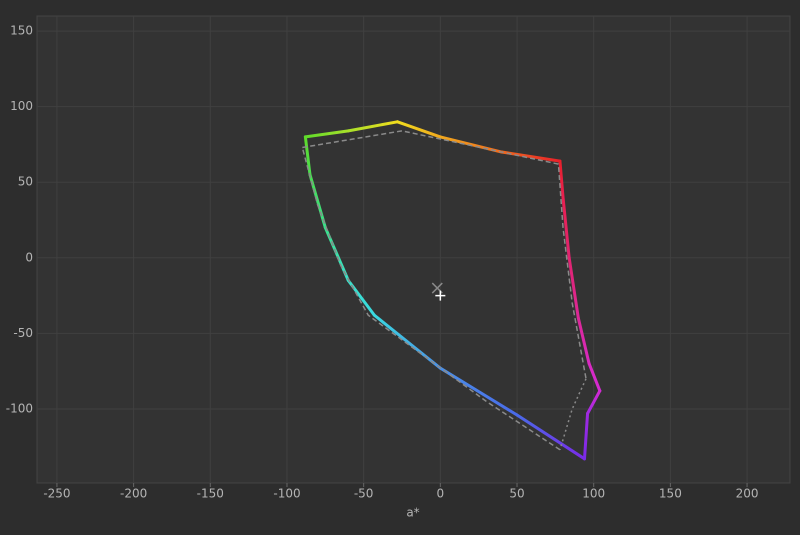 The image size is (800, 535). What do you see at coordinates (133, 494) in the screenshot?
I see `x-tick-label: -200` at bounding box center [133, 494].